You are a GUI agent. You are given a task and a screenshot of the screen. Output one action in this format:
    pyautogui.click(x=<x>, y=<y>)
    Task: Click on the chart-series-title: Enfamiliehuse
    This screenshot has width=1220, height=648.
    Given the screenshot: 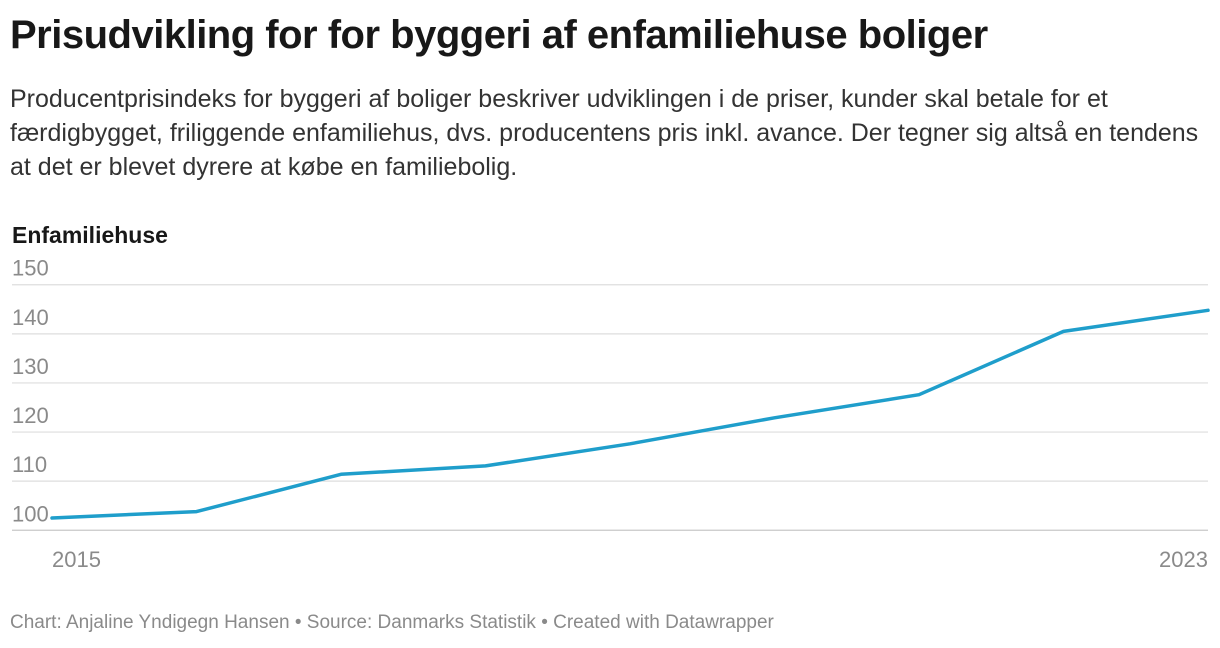 What is the action you would take?
    pyautogui.click(x=90, y=235)
    